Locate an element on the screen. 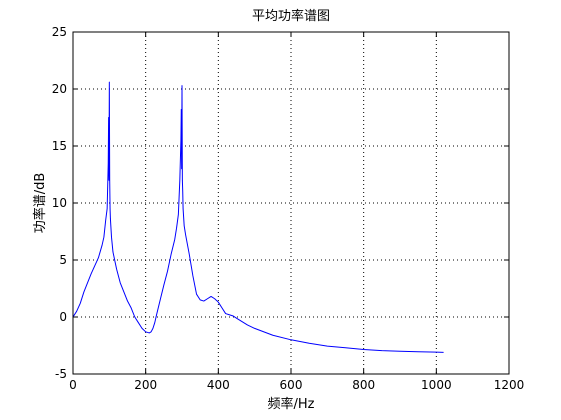  x-tick-label: 1200 is located at coordinates (509, 385).